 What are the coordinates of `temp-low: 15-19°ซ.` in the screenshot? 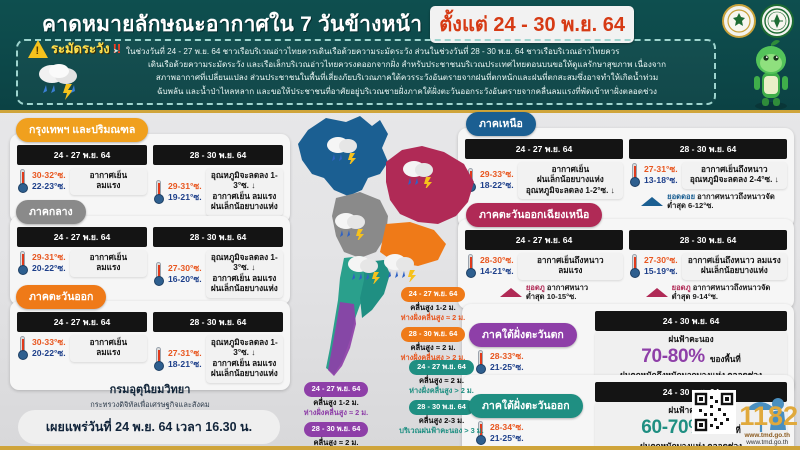 It's located at (661, 271).